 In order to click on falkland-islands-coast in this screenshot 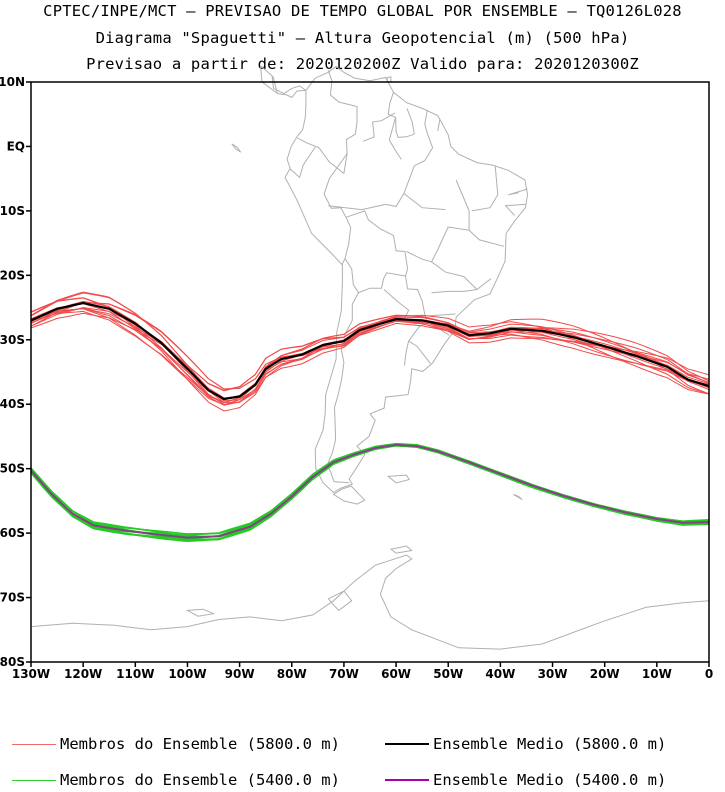, I will do `click(398, 479)`.